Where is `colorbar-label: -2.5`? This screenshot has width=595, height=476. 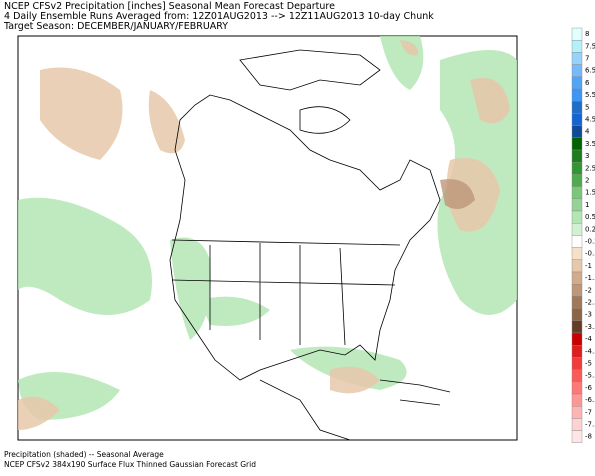 colorbar-label: -2.5 is located at coordinates (590, 303).